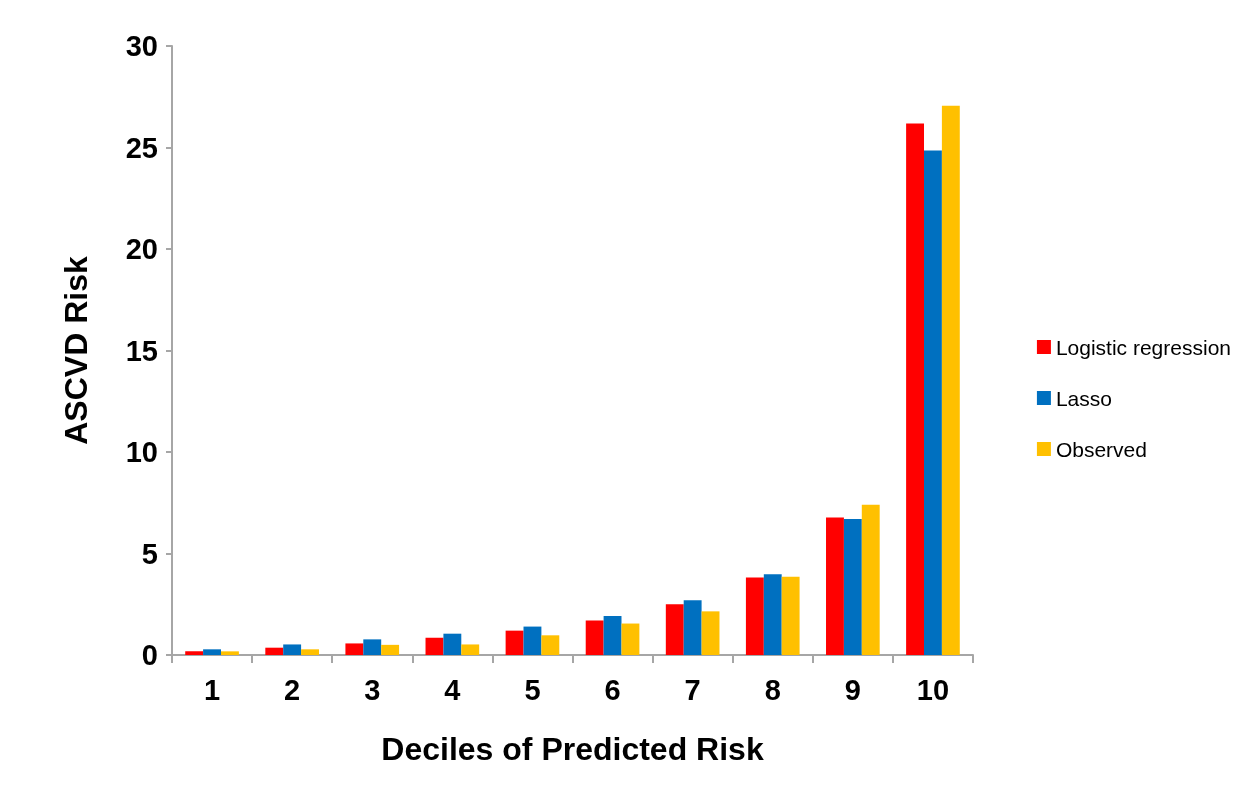 The height and width of the screenshot is (796, 1251). Describe the element at coordinates (1143, 347) in the screenshot. I see `legend-label: Logistic regression` at that location.